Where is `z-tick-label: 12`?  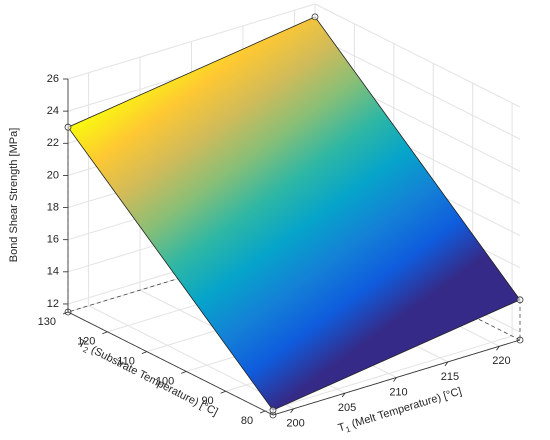
z-tick-label: 12 is located at coordinates (53, 304).